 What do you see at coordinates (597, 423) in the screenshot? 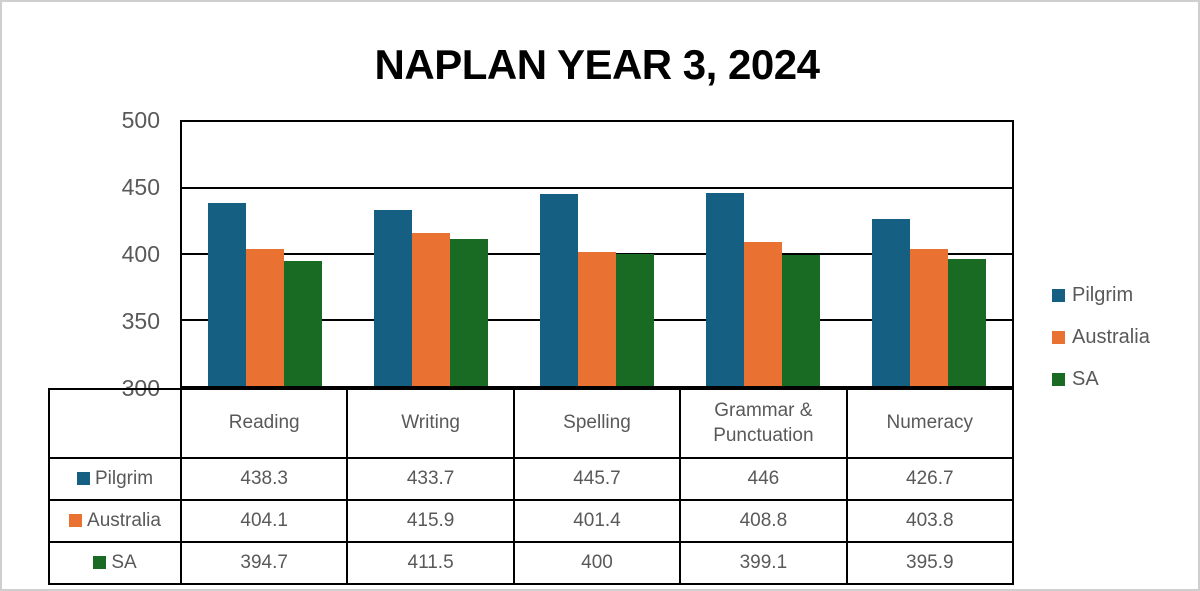
I see `table-header-cell: Spelling` at bounding box center [597, 423].